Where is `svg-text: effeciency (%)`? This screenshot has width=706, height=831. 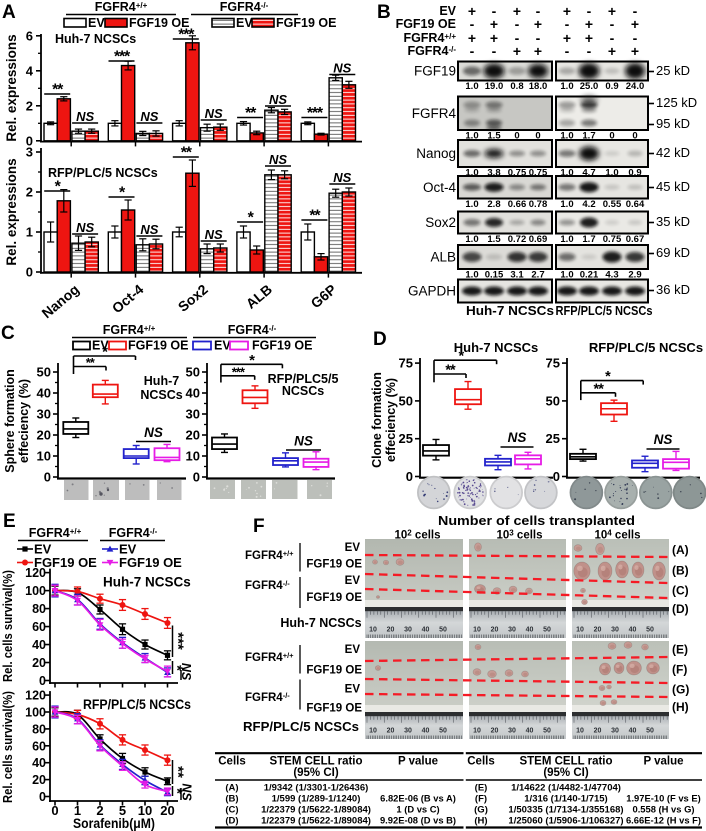
svg-text: effeciency (%) is located at coordinates (391, 420).